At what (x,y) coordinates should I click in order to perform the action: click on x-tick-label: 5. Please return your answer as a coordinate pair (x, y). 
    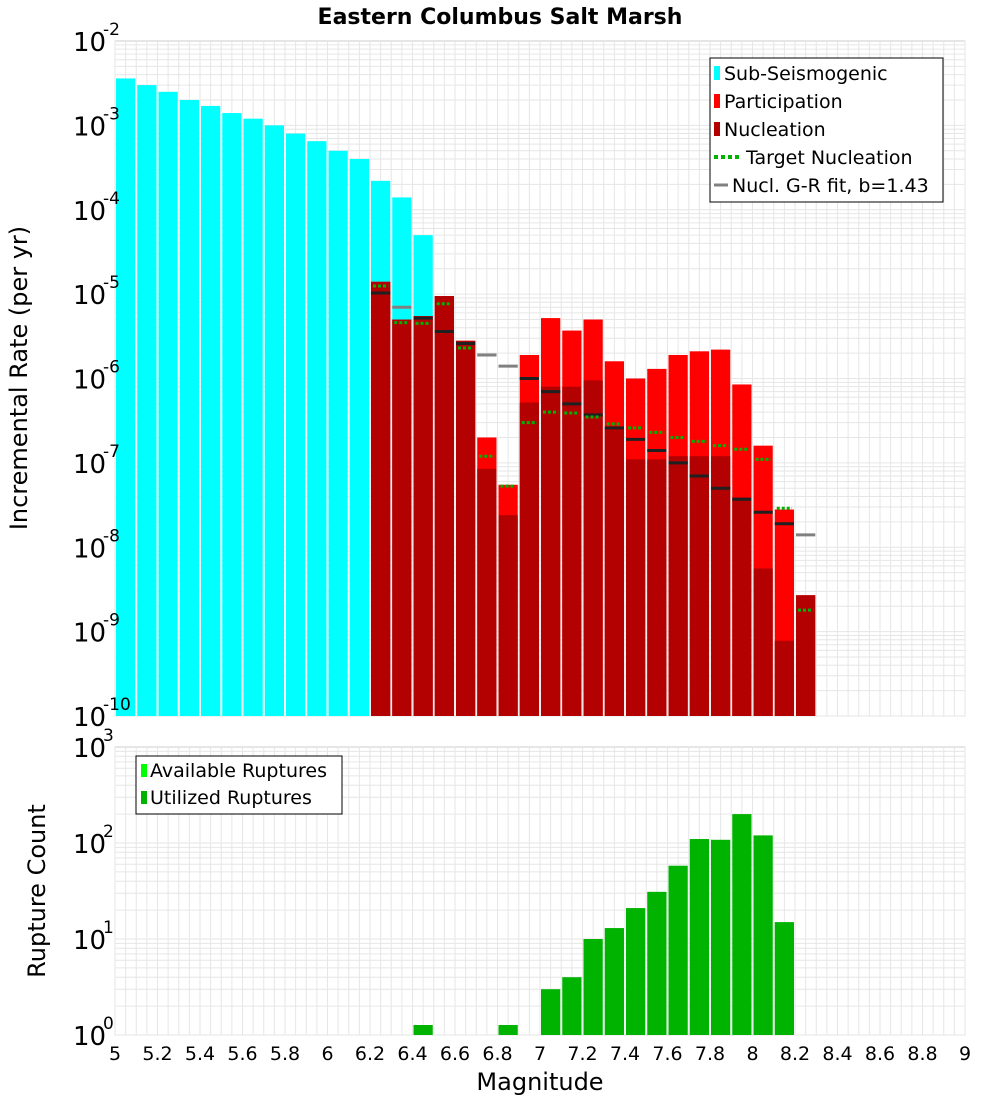
    Looking at the image, I should click on (115, 1054).